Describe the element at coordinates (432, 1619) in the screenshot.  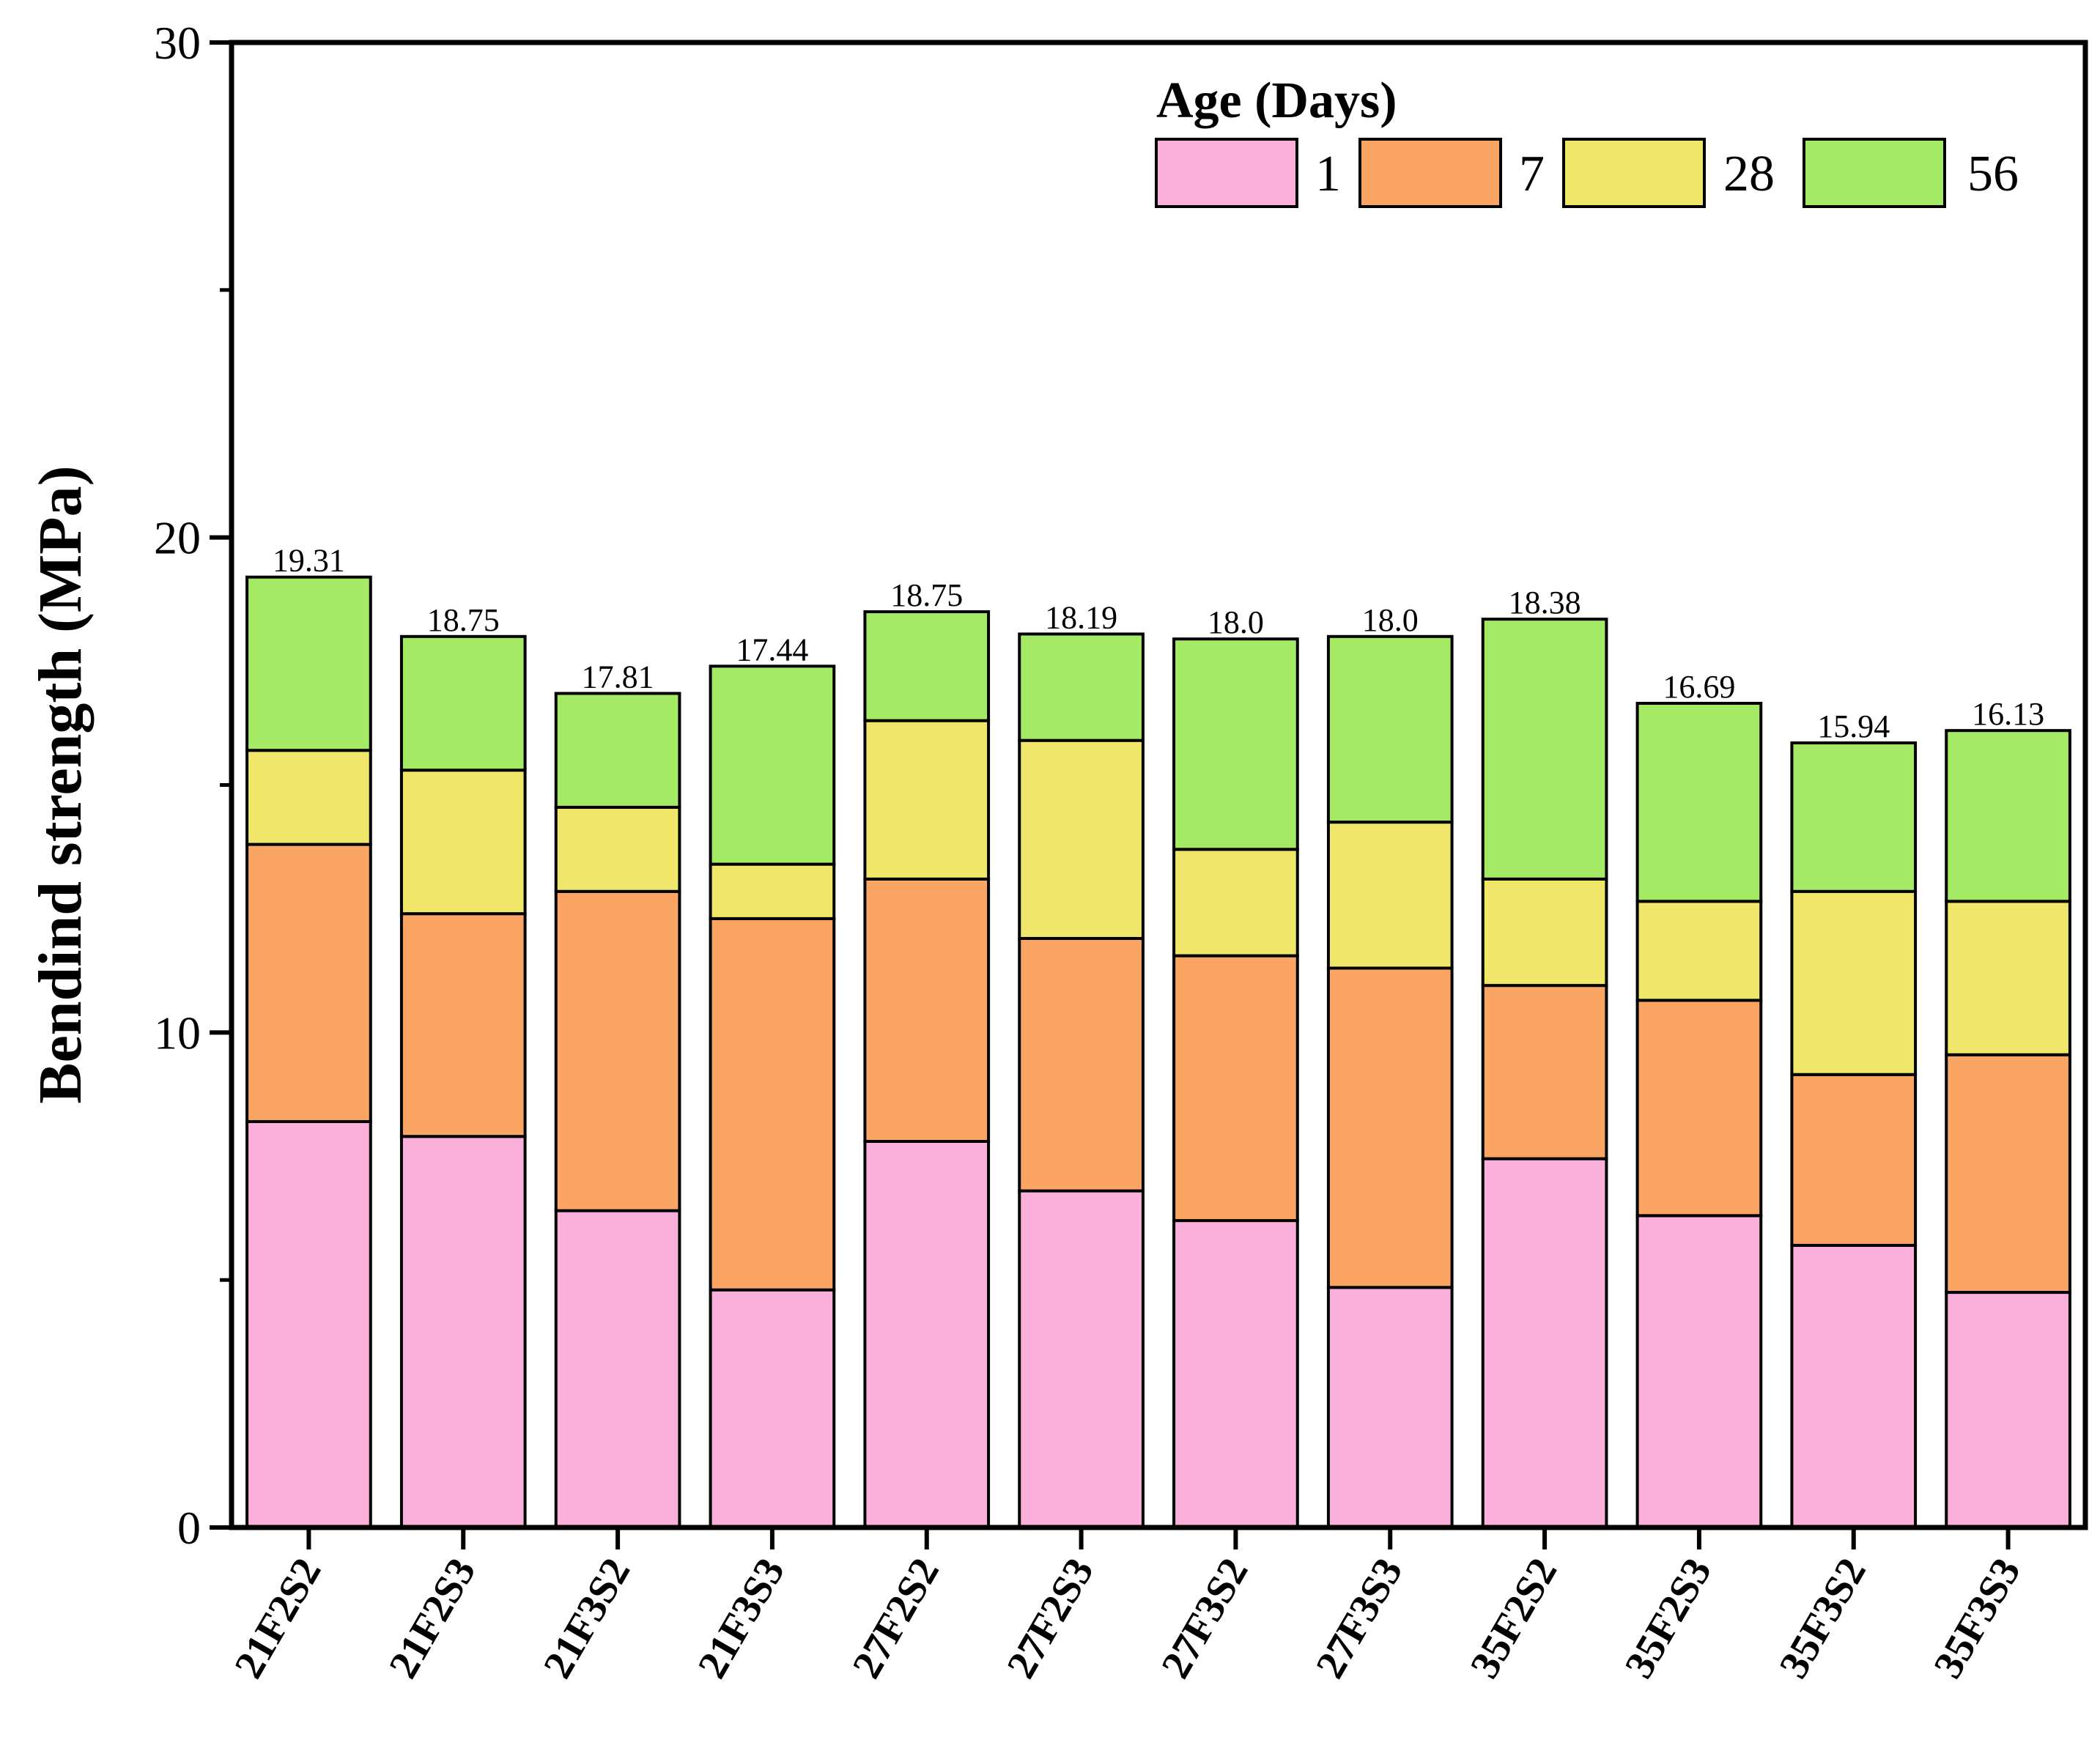
I see `x-tick-label-21F2S3: 21F2S3` at that location.